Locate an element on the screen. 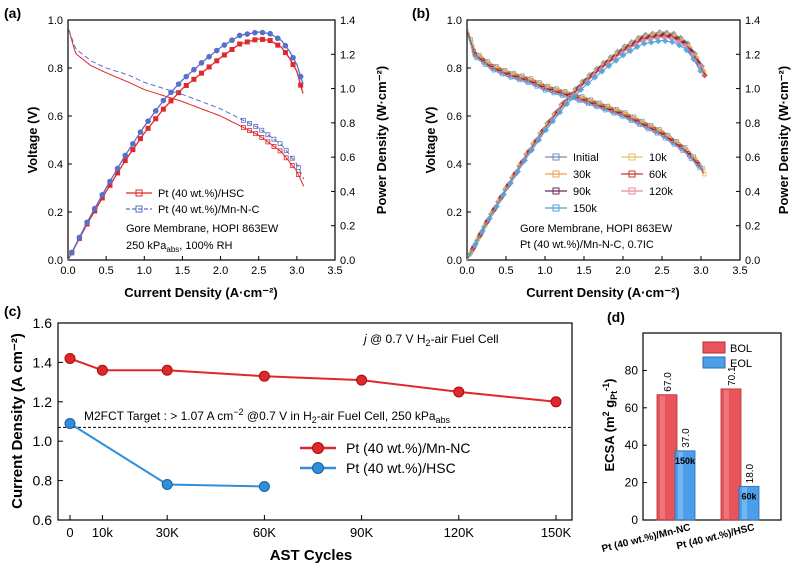 This screenshot has height=570, width=795. y-tick-label-a: 0.6 is located at coordinates (55, 117).